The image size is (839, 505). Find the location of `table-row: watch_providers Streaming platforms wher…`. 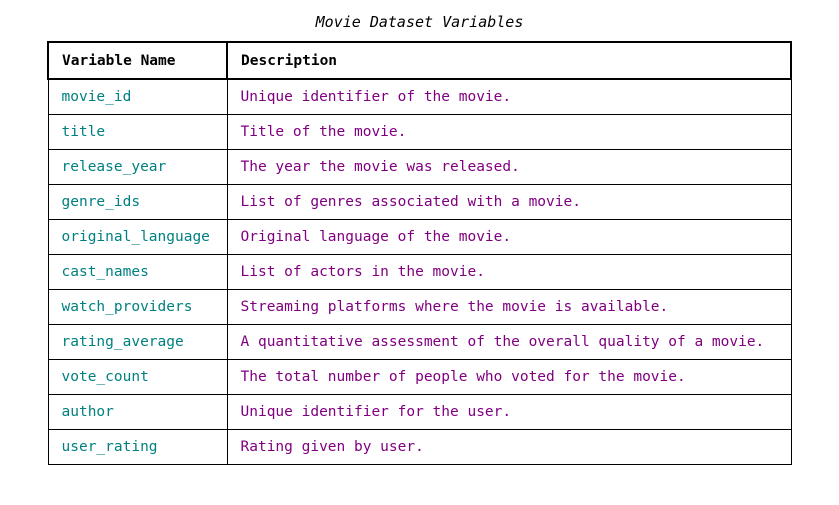

table-row: watch_providers Streaming platforms wher… is located at coordinates (419, 306).